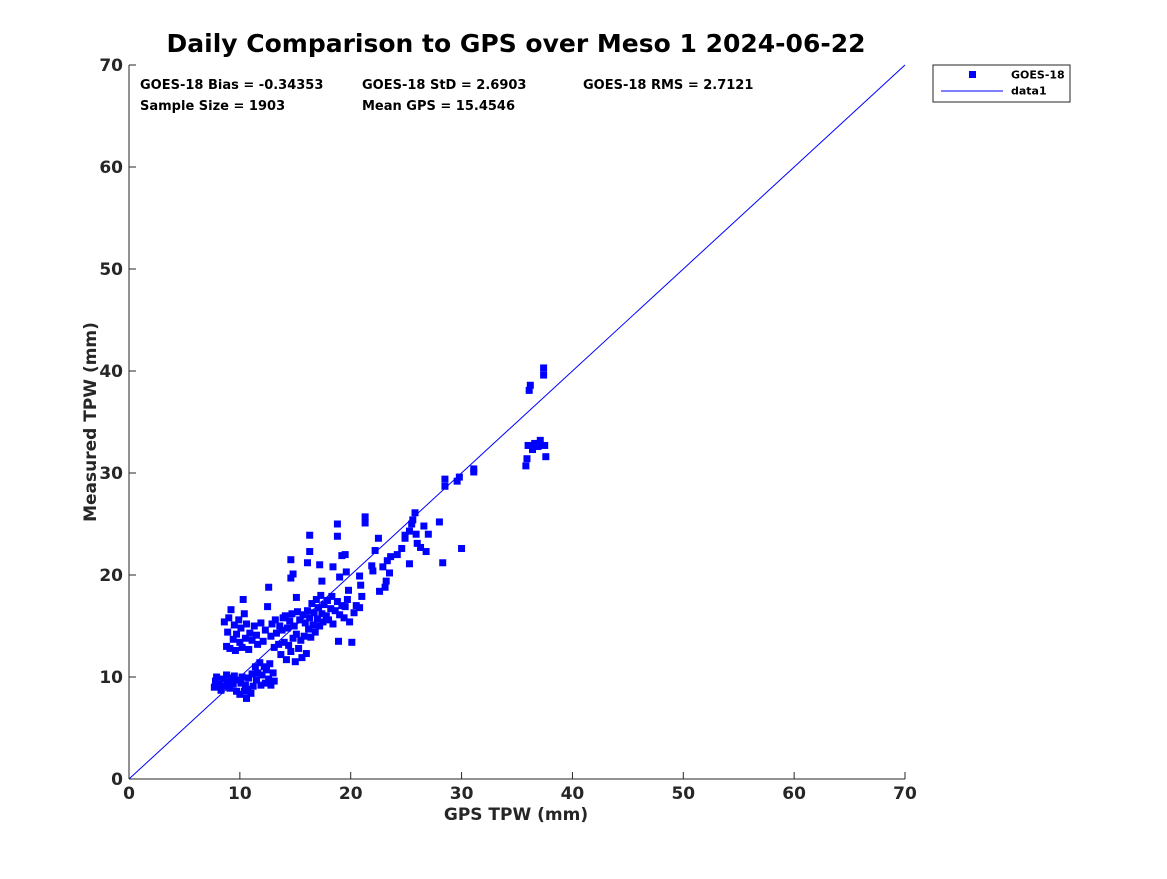 This screenshot has height=879, width=1167. Describe the element at coordinates (231, 85) in the screenshot. I see `stat-bias: GOES-18 Bias = -0.34353` at that location.